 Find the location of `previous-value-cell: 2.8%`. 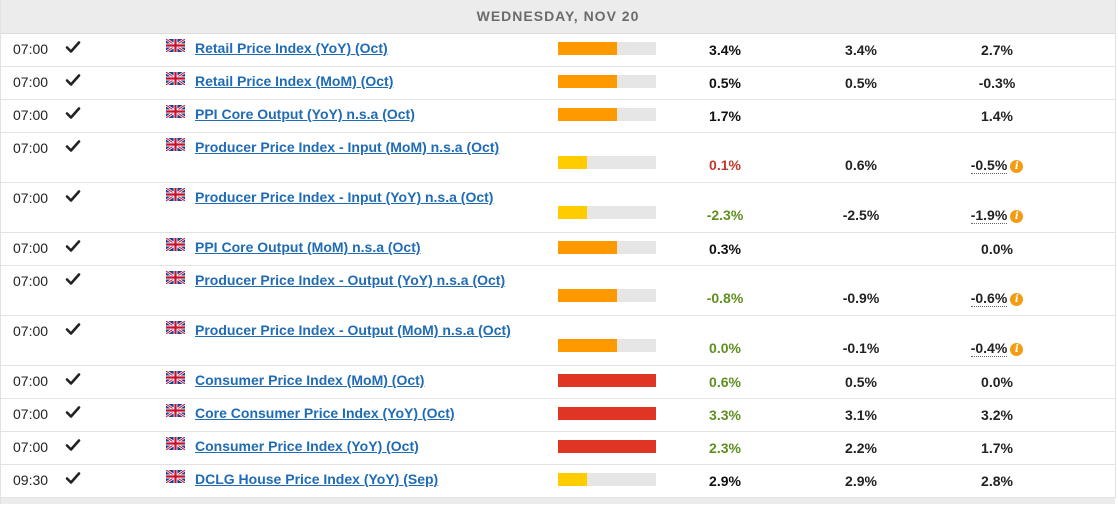

previous-value-cell: 2.8% is located at coordinates (997, 481).